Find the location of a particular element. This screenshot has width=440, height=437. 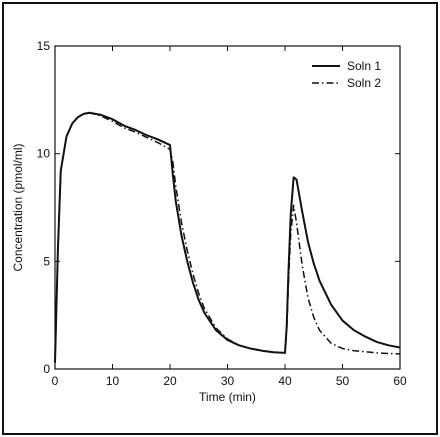

y-axis-label: Concentration (pmol/ml) is located at coordinates (18, 207).